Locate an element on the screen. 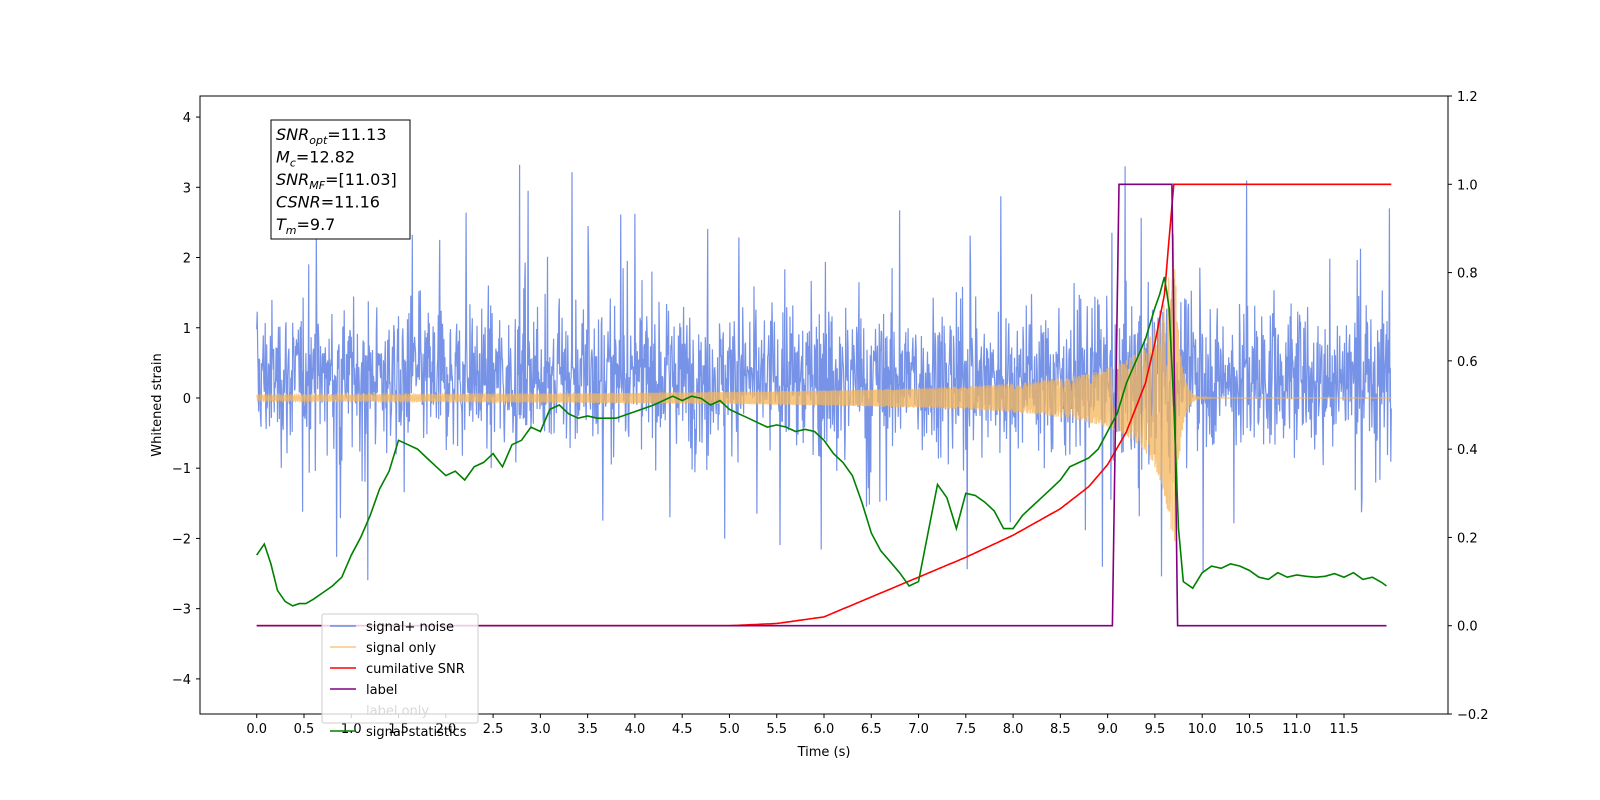  y2-tick-label: 0.8 is located at coordinates (1467, 274).